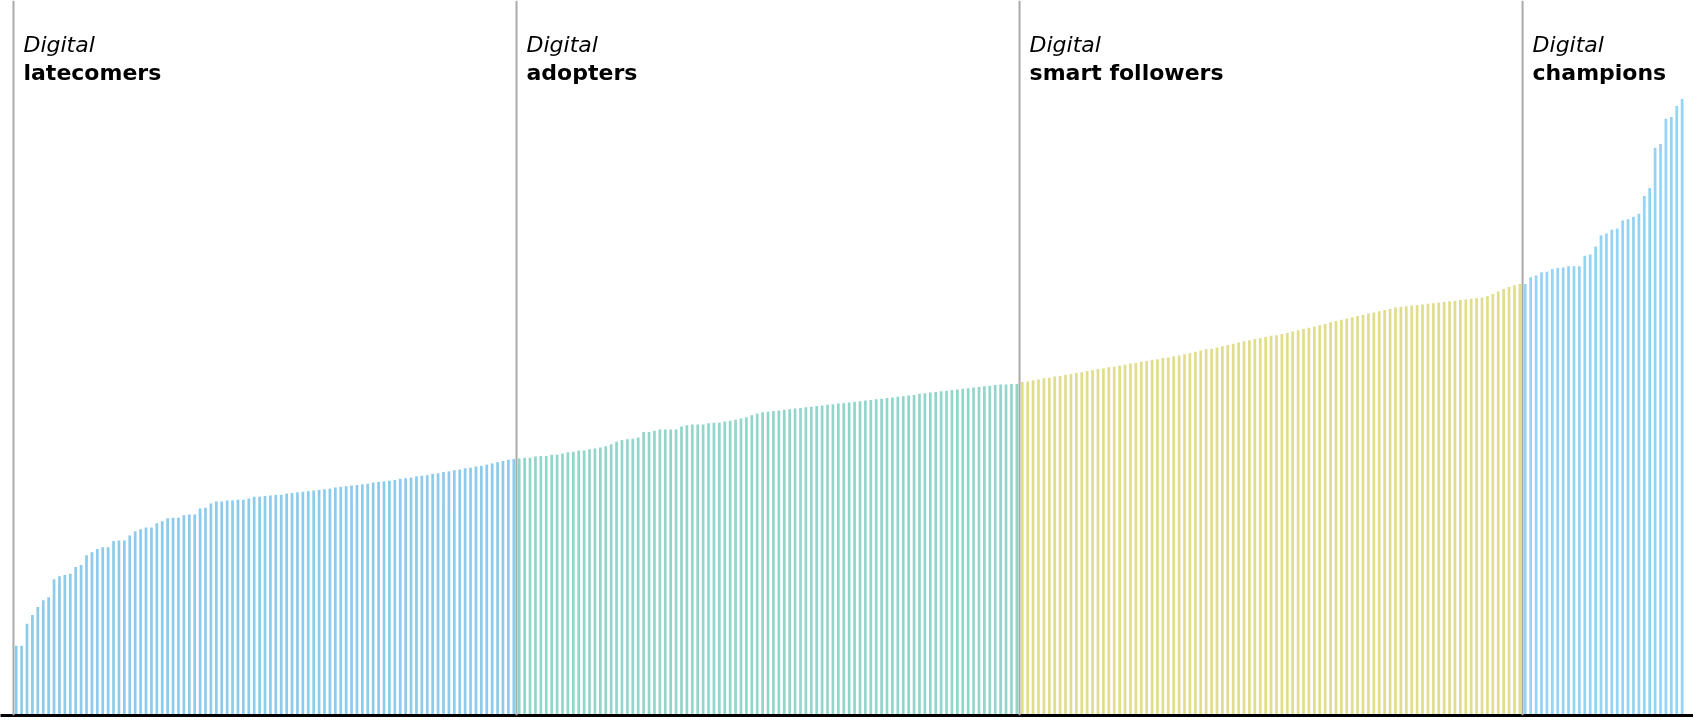 The width and height of the screenshot is (1693, 721). Describe the element at coordinates (1126, 58) in the screenshot. I see `text: Digital smart followers` at that location.